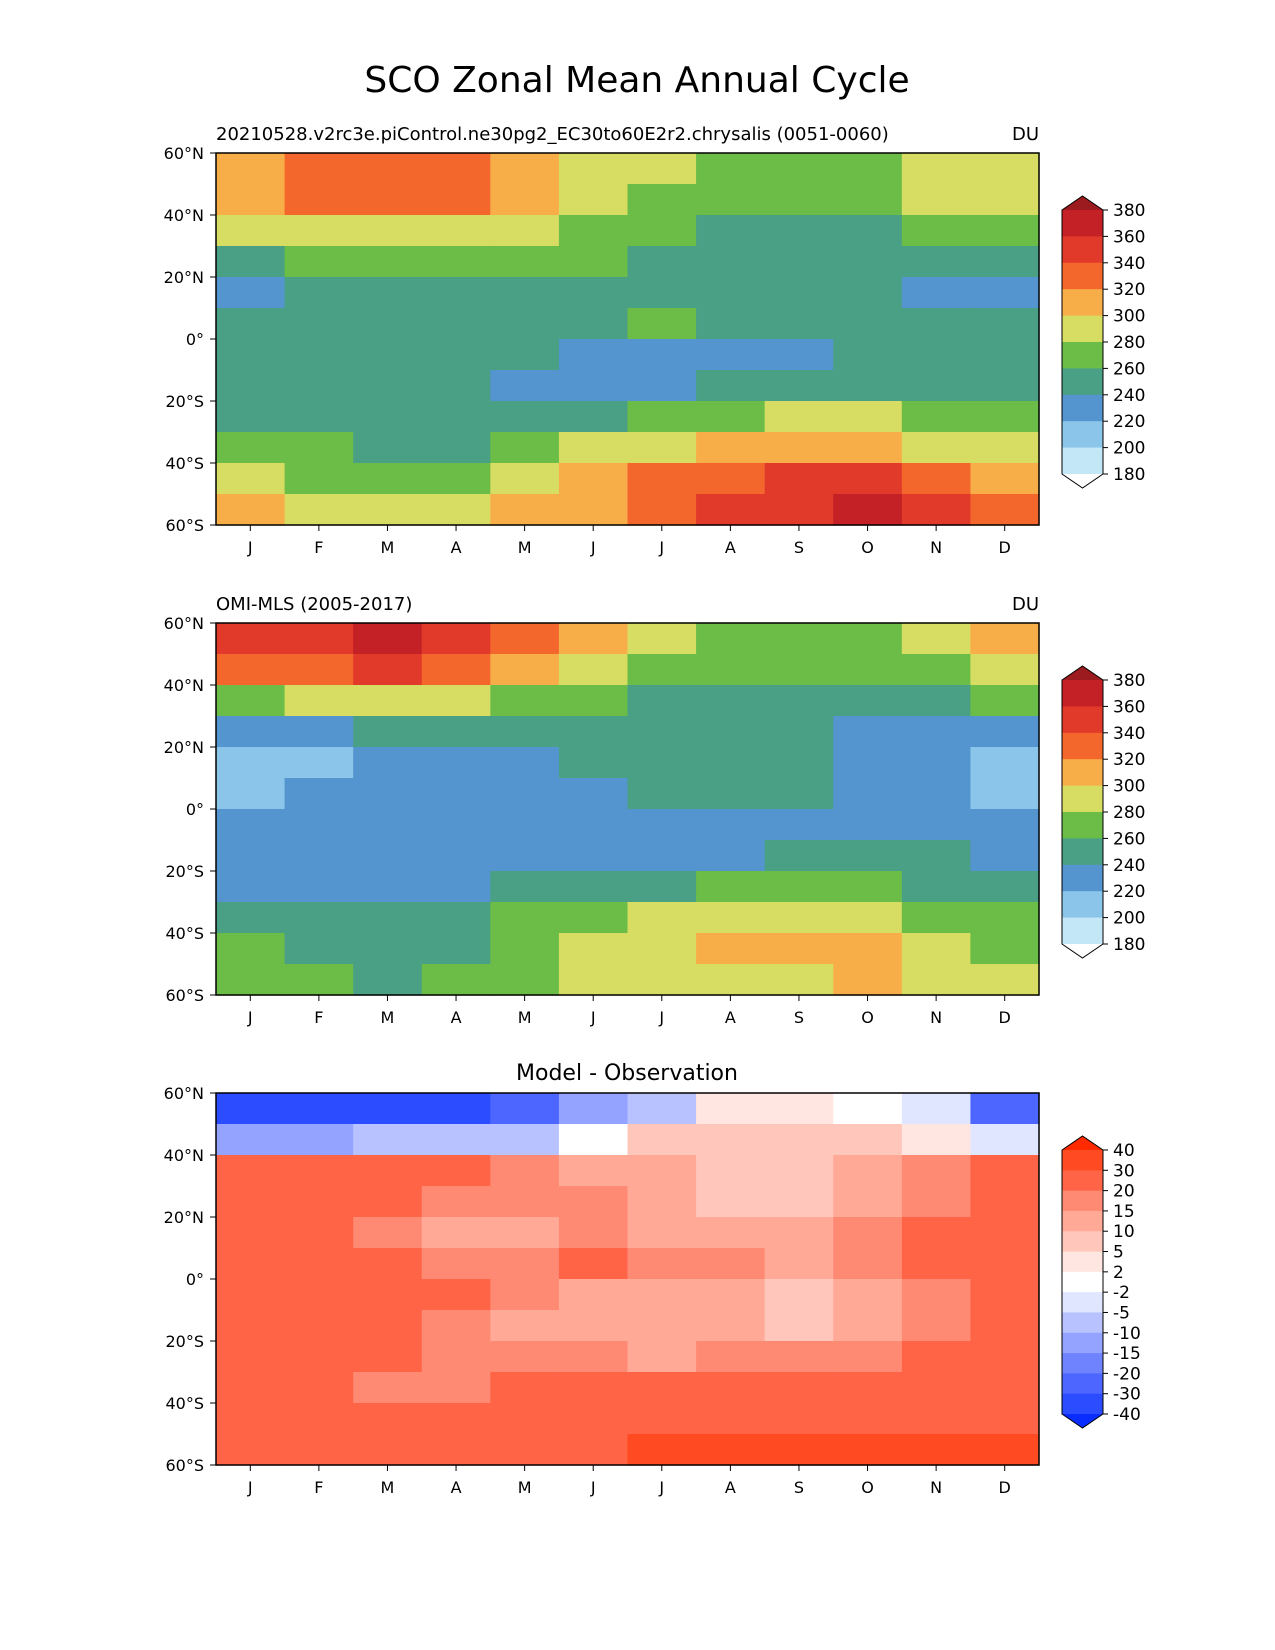 This screenshot has height=1650, width=1275. Describe the element at coordinates (525, 547) in the screenshot. I see `x-tick-label: M` at that location.